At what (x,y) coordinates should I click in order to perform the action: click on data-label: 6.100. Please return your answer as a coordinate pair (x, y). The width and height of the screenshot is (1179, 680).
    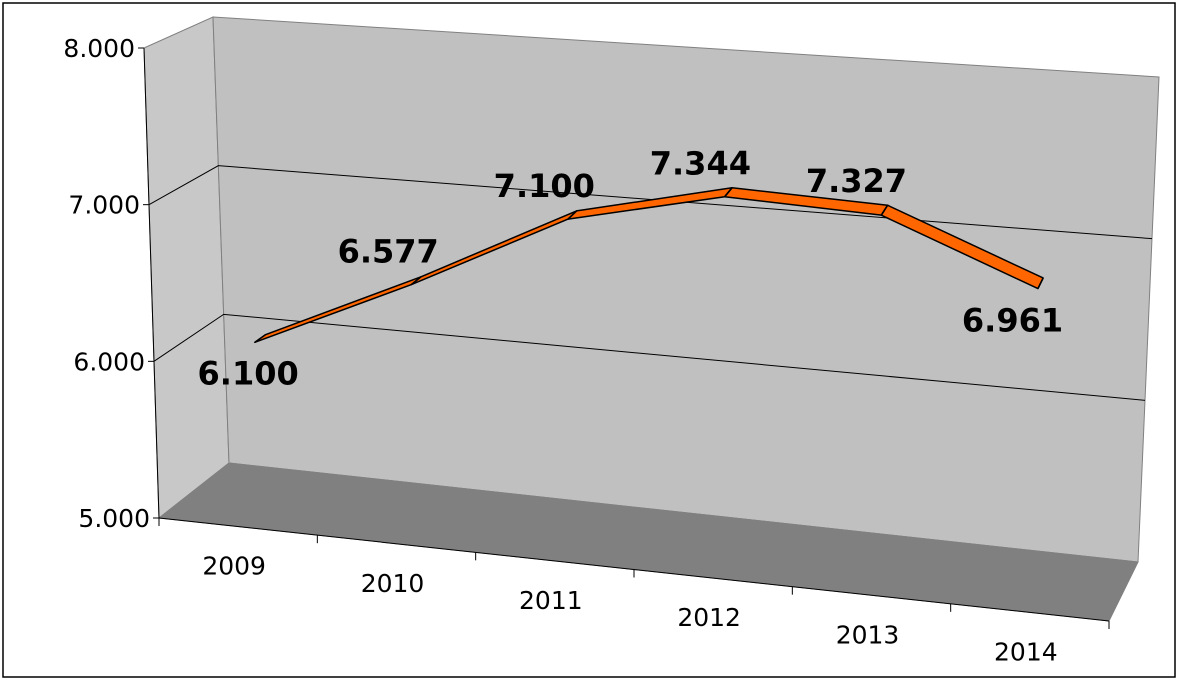
    Looking at the image, I should click on (248, 374).